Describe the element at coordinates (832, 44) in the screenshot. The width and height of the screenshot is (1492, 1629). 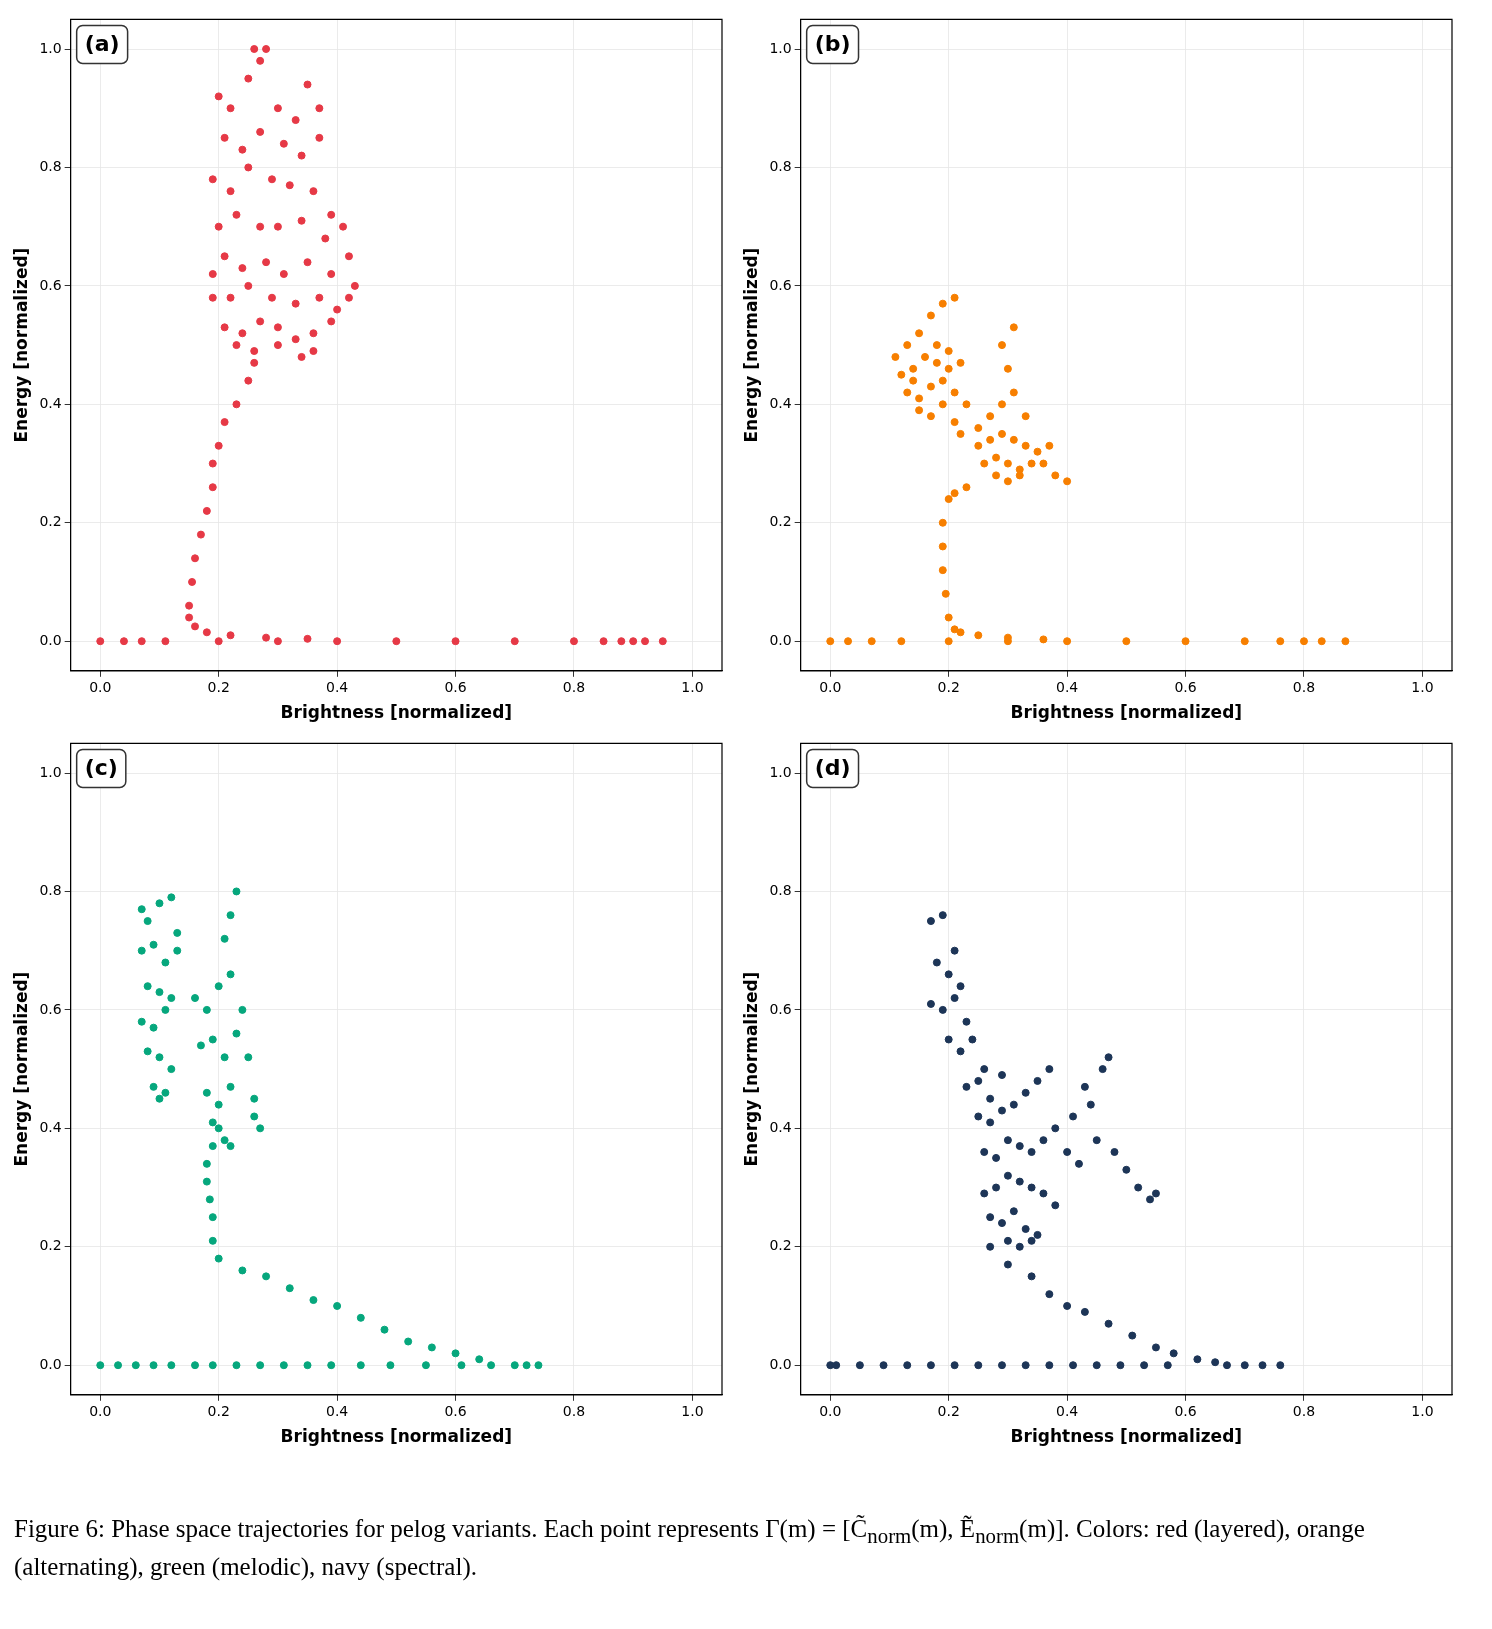
I see `text: (b)` at that location.